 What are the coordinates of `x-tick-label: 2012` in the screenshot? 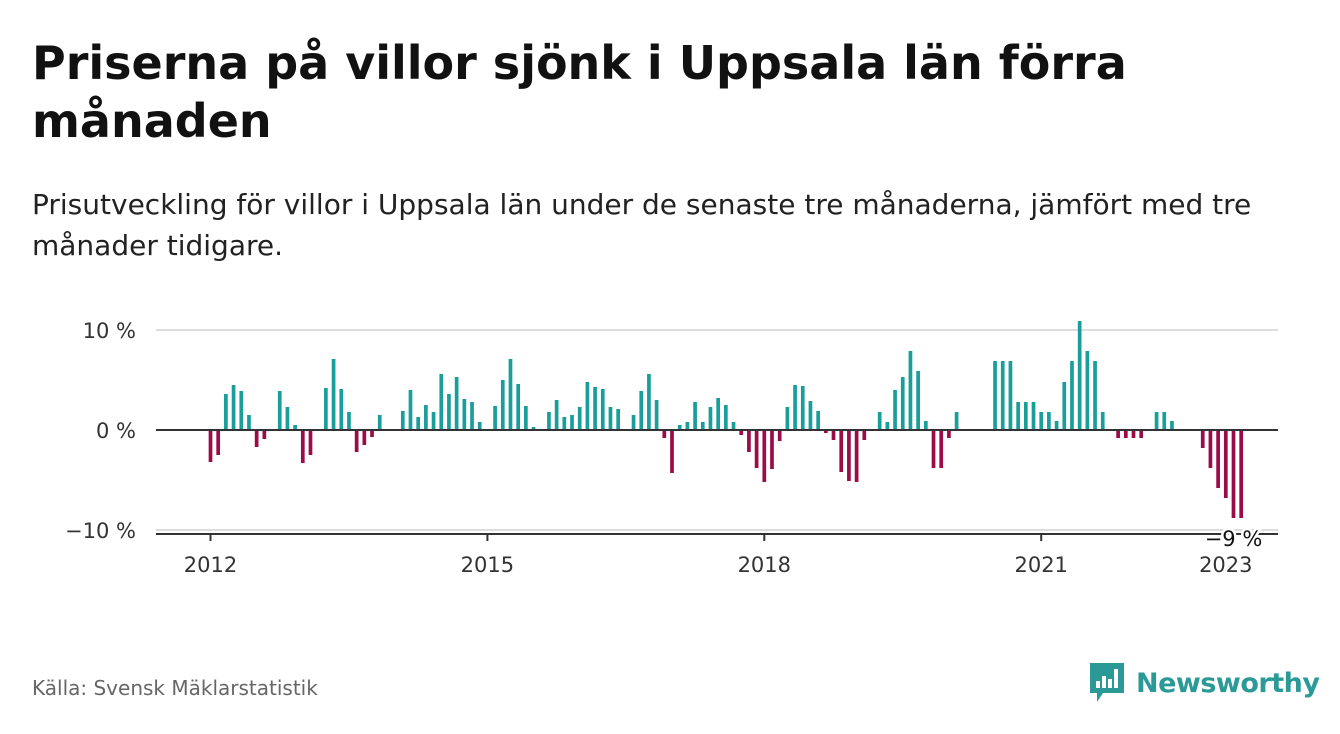 It's located at (210, 565).